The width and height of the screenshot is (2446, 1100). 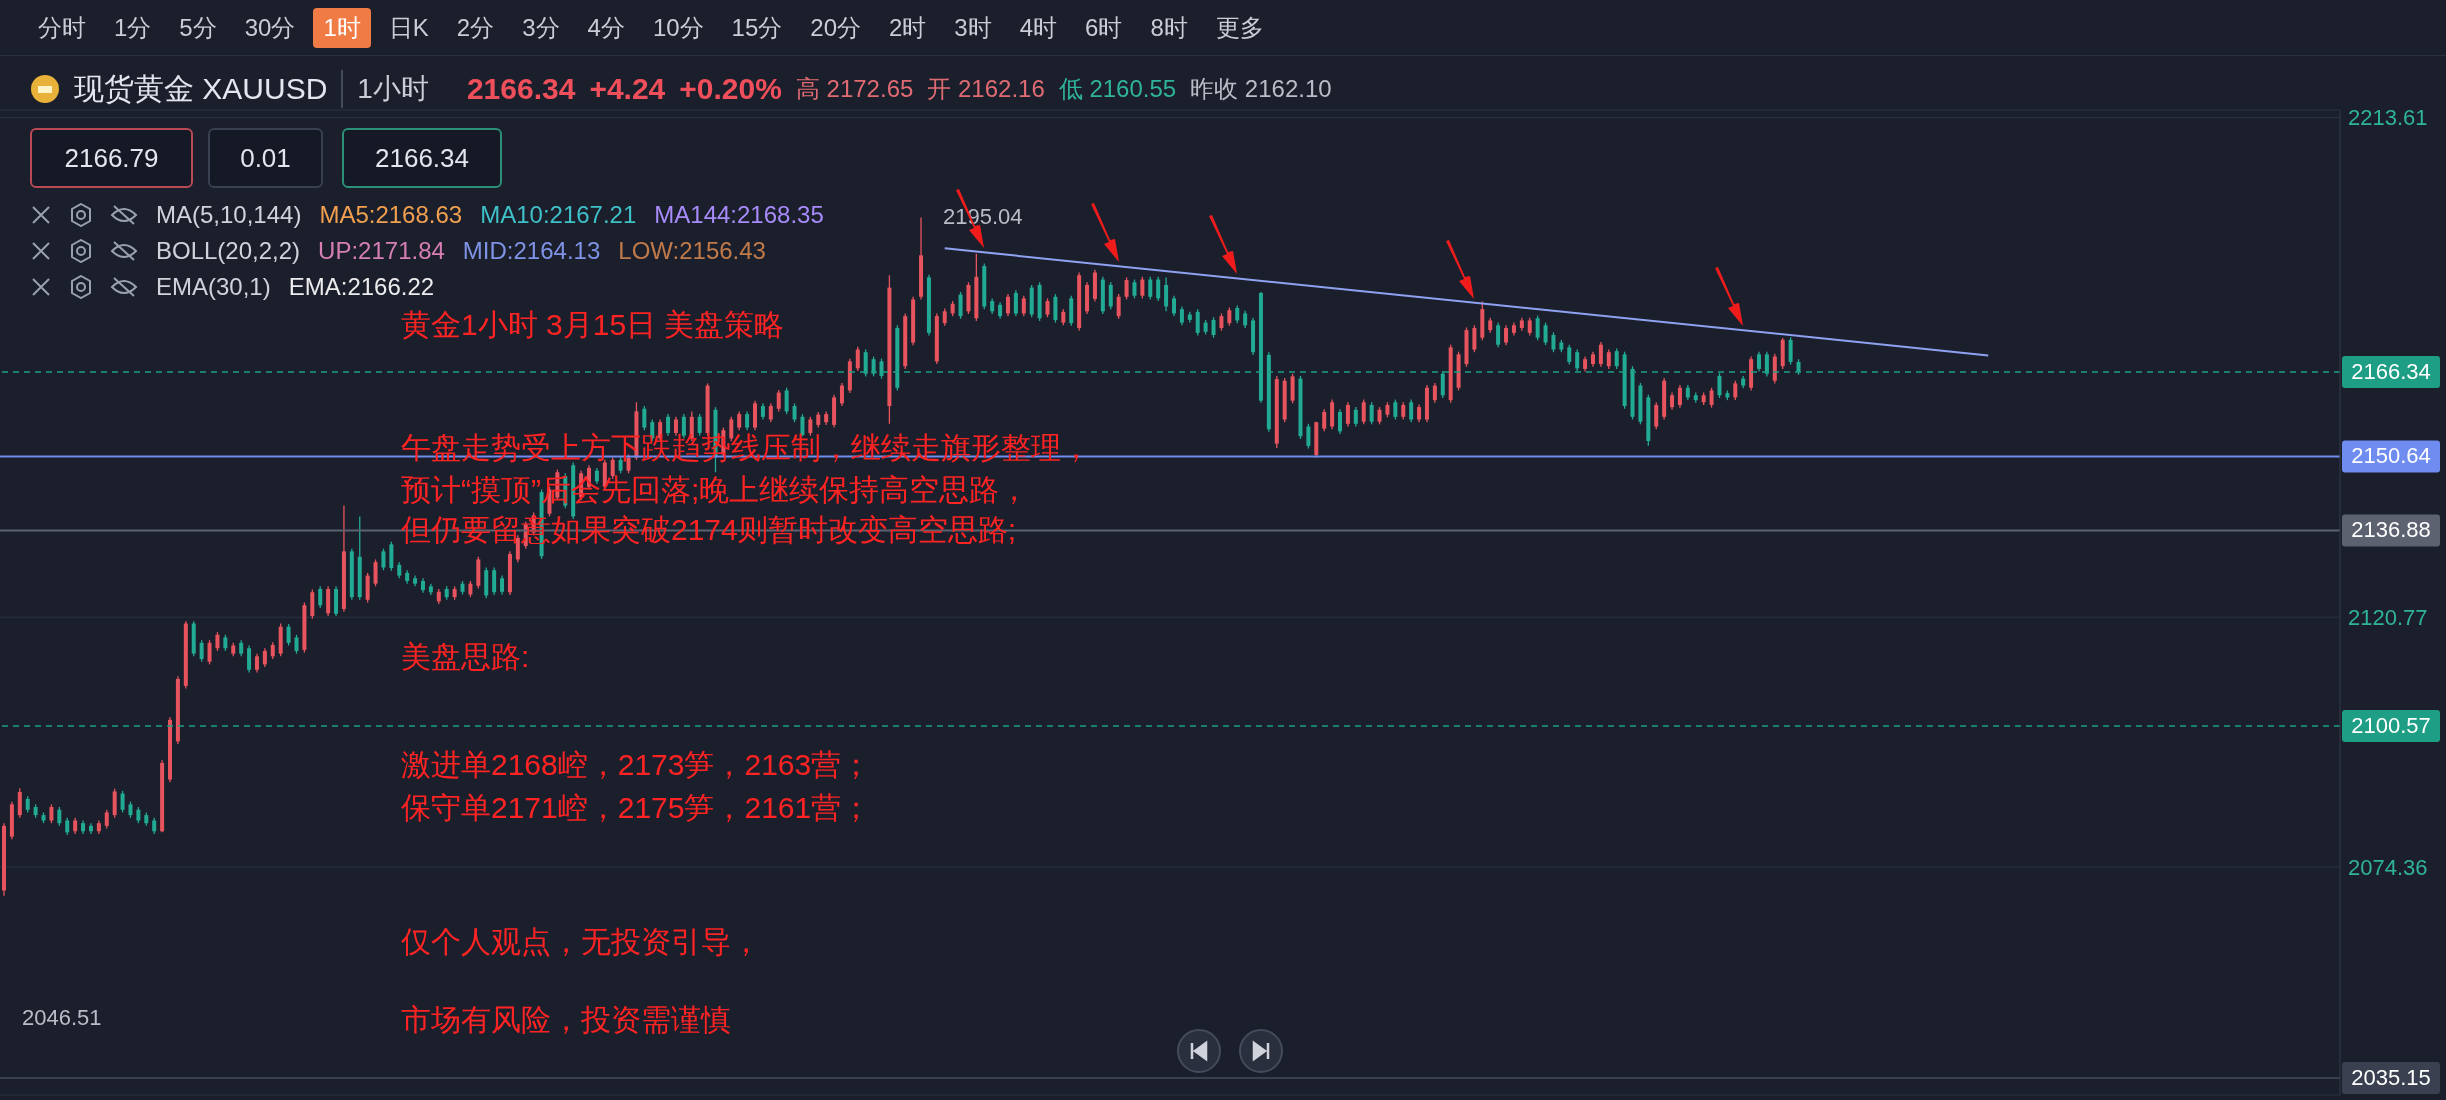 I want to click on text: 高 2172.65, so click(x=854, y=89).